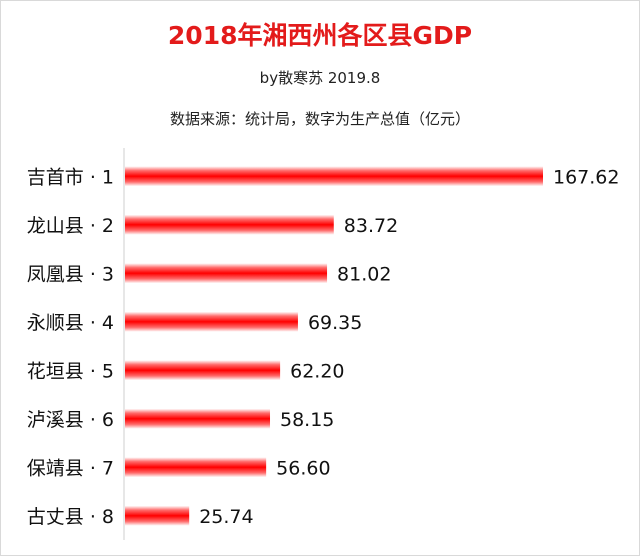  Describe the element at coordinates (586, 177) in the screenshot. I see `value-label: 167.62` at that location.